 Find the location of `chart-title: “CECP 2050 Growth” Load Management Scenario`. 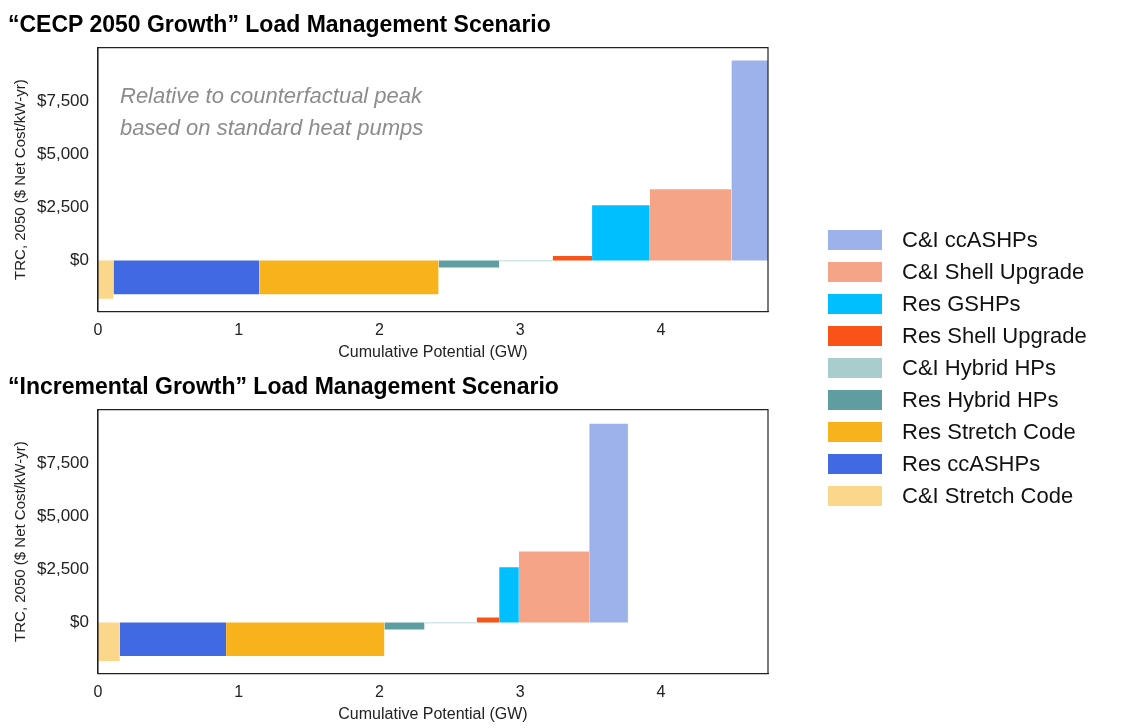

chart-title: “CECP 2050 Growth” Load Management Scenario is located at coordinates (279, 24).